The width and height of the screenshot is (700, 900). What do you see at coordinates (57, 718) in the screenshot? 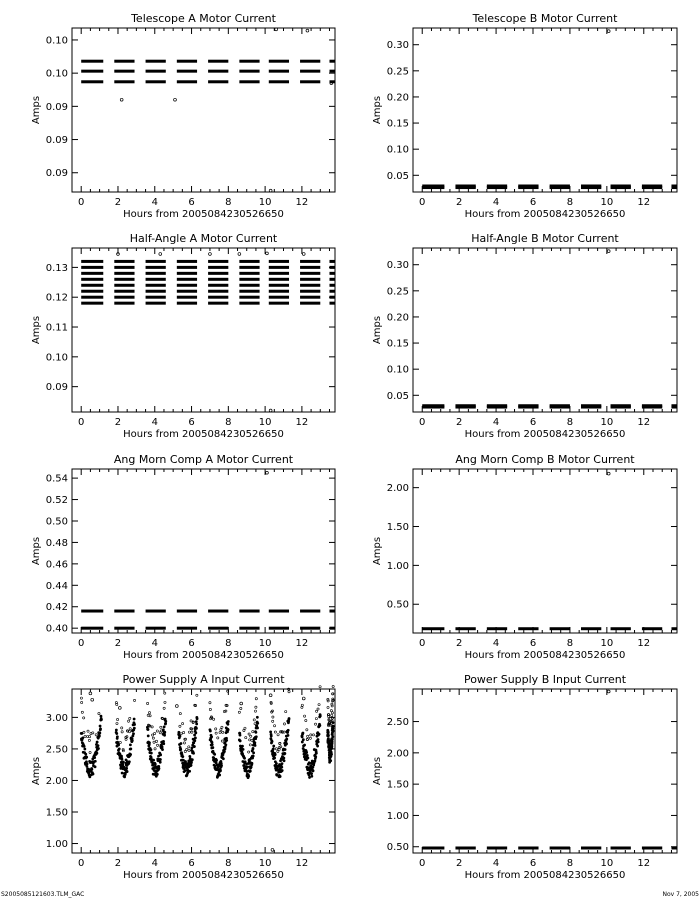
I see `y-tick-label: 3.00` at bounding box center [57, 718].